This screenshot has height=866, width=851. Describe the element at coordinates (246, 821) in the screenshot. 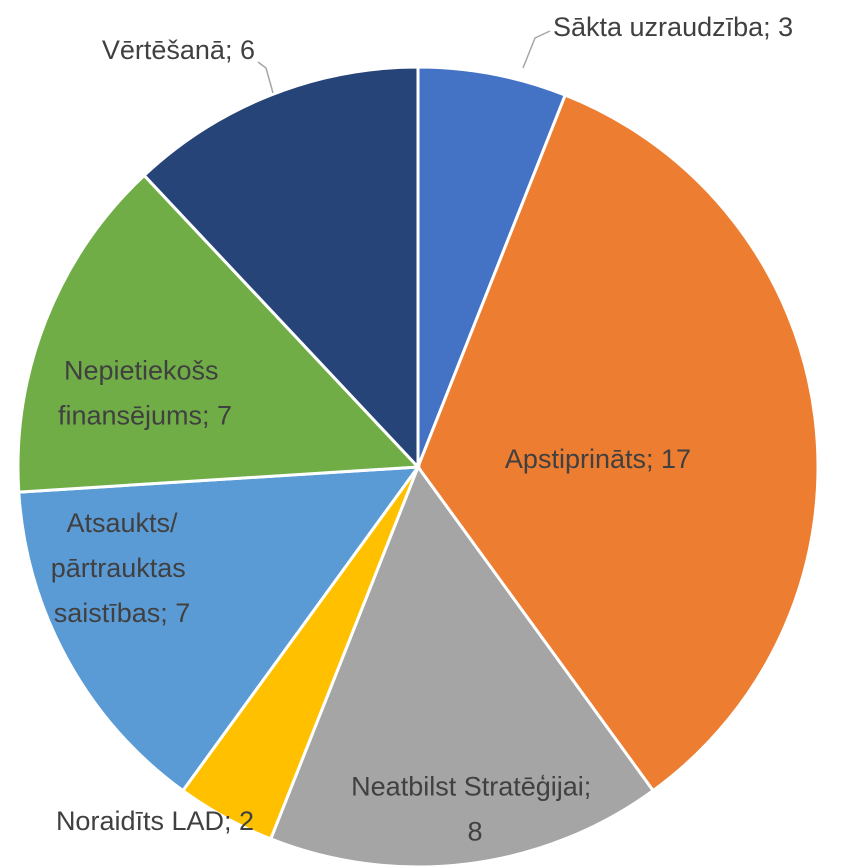

I see `label-value: 2` at that location.